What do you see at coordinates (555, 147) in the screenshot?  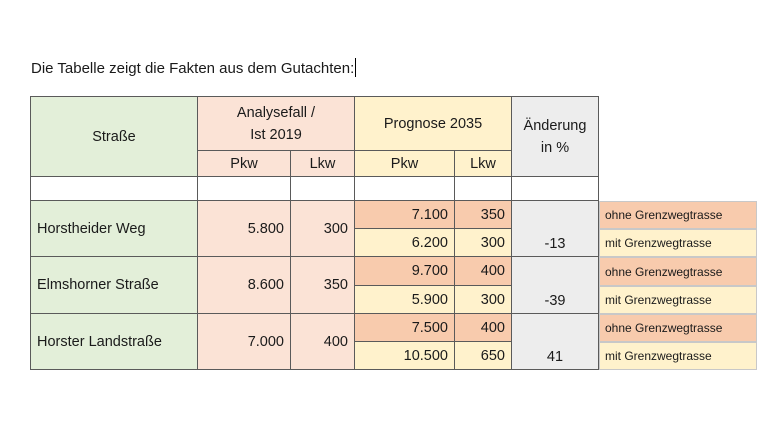 I see `header-change-line2: in %` at bounding box center [555, 147].